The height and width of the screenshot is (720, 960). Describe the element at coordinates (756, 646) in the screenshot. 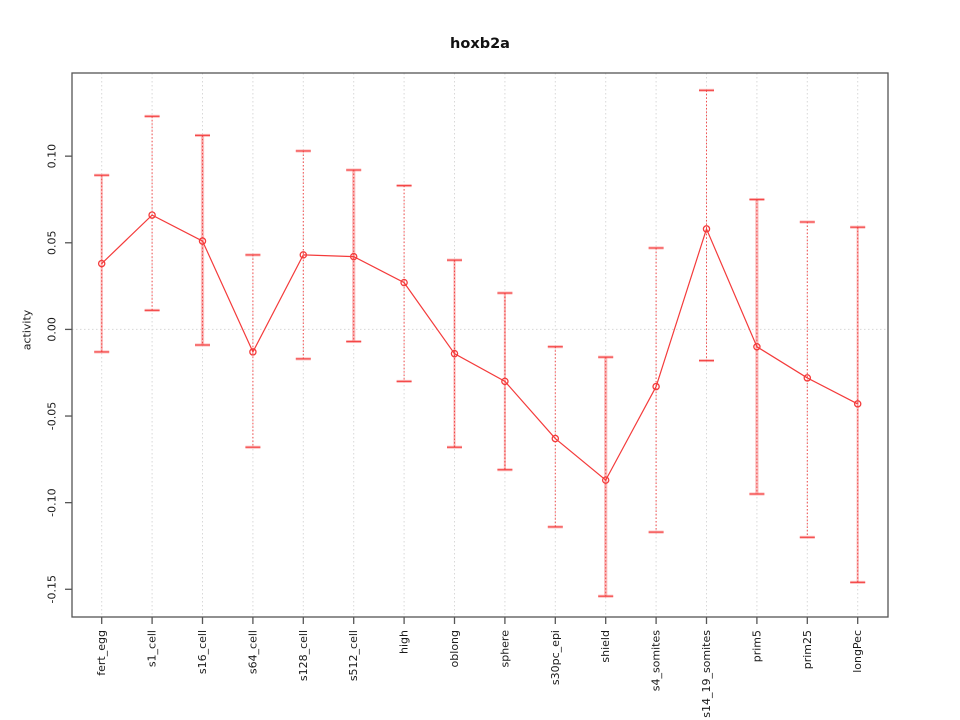

I see `x-tick-label: prim5` at that location.